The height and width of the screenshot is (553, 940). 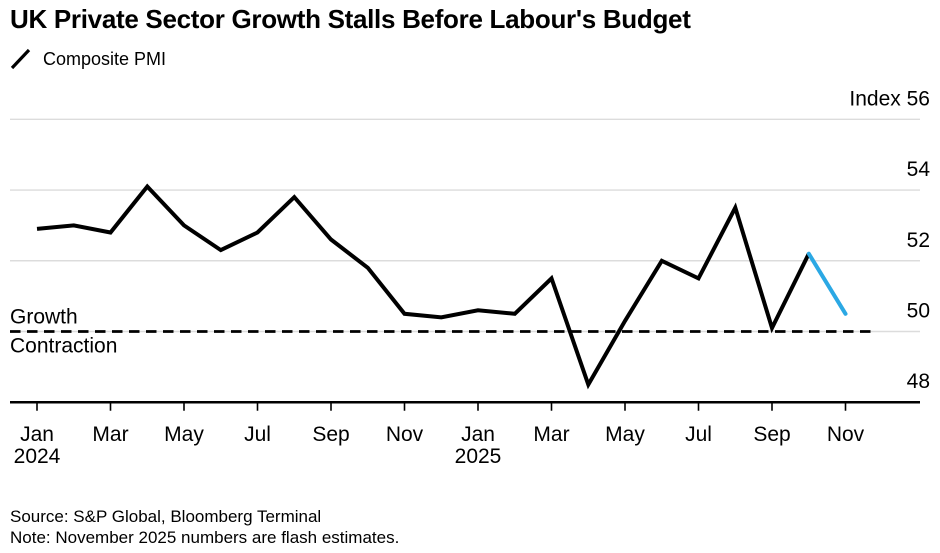 What do you see at coordinates (44, 317) in the screenshot?
I see `growth-label: Growth` at bounding box center [44, 317].